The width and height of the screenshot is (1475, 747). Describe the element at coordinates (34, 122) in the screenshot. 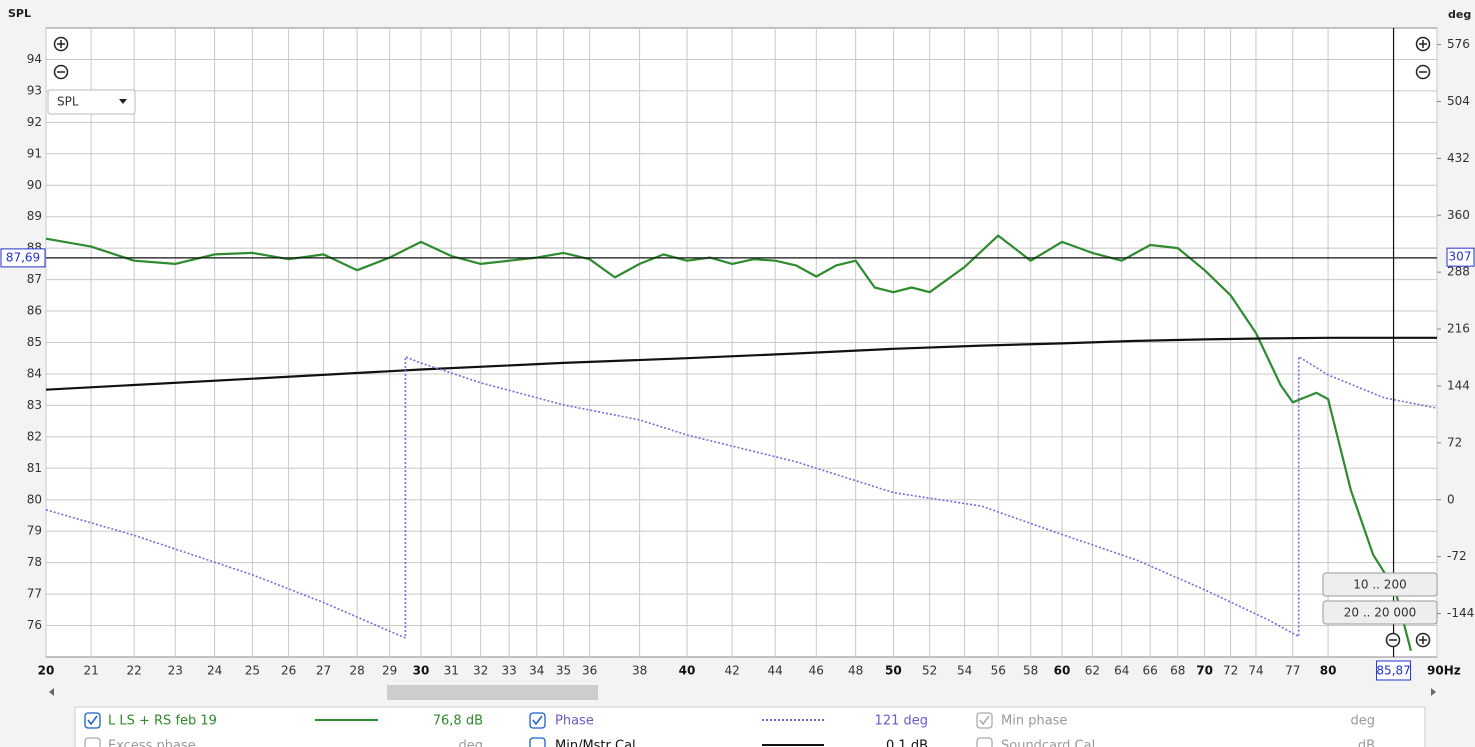

I see `y-tick-label: 92` at that location.